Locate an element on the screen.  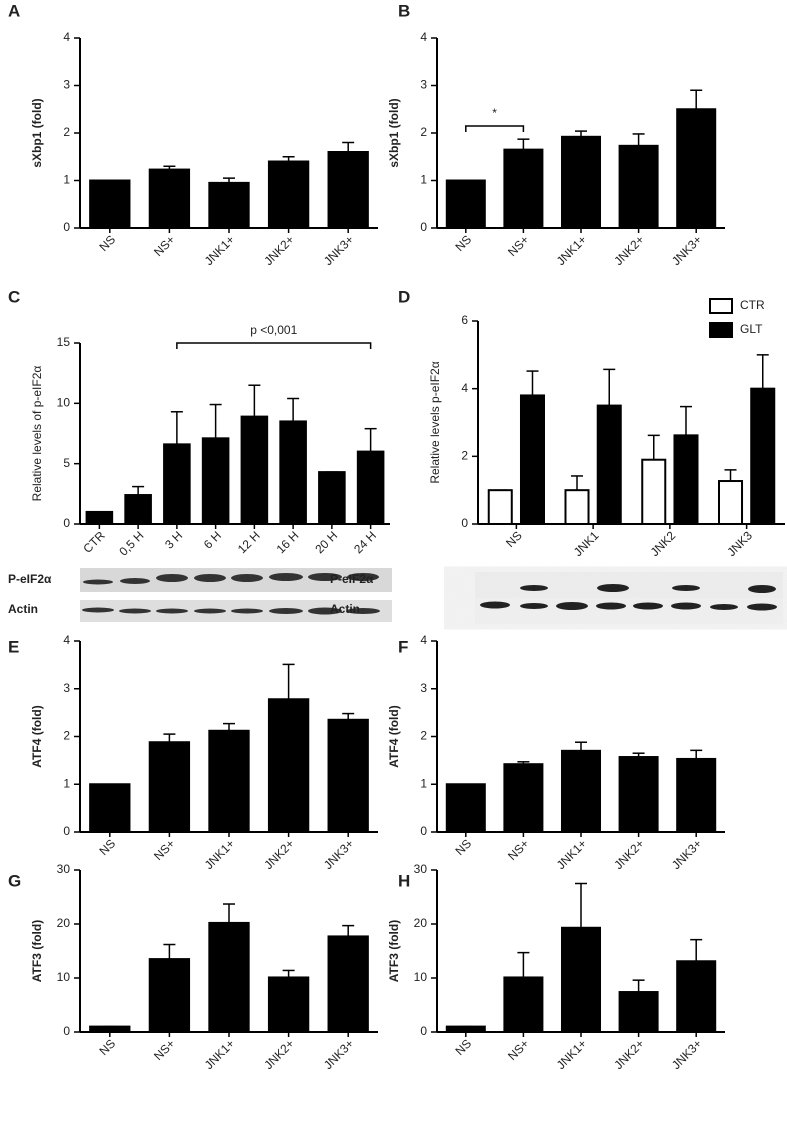
x-tick-label: 16 H is located at coordinates (288, 542).